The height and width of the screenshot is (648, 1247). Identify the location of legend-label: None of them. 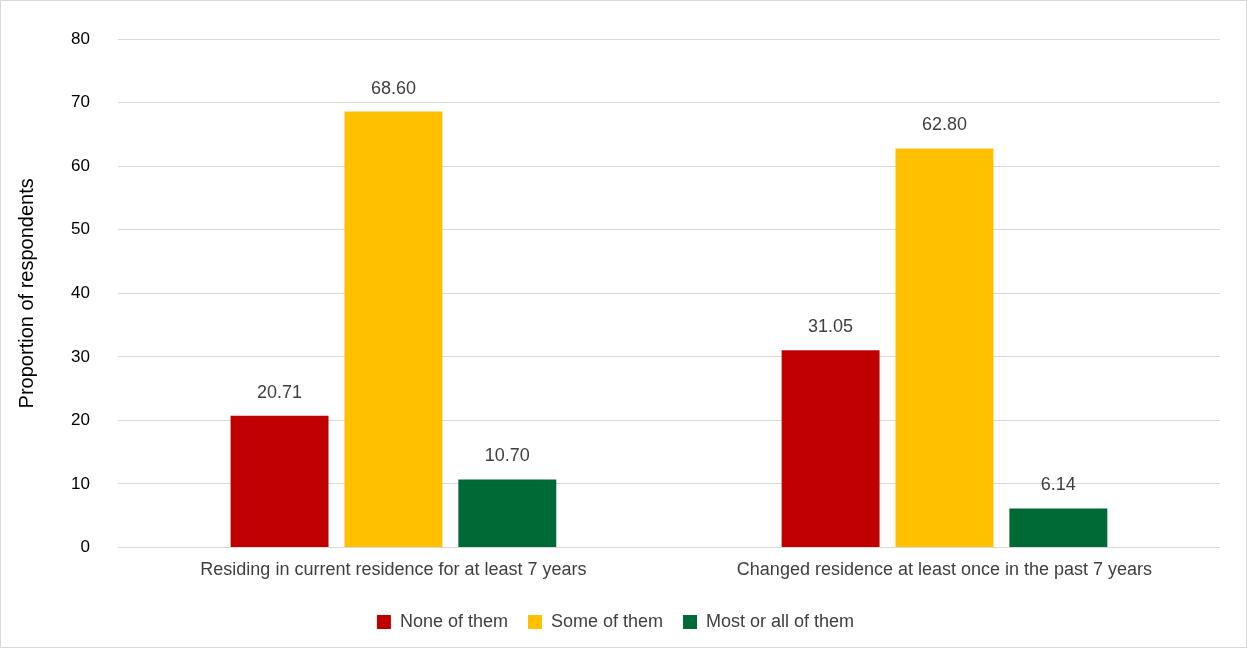
(453, 620).